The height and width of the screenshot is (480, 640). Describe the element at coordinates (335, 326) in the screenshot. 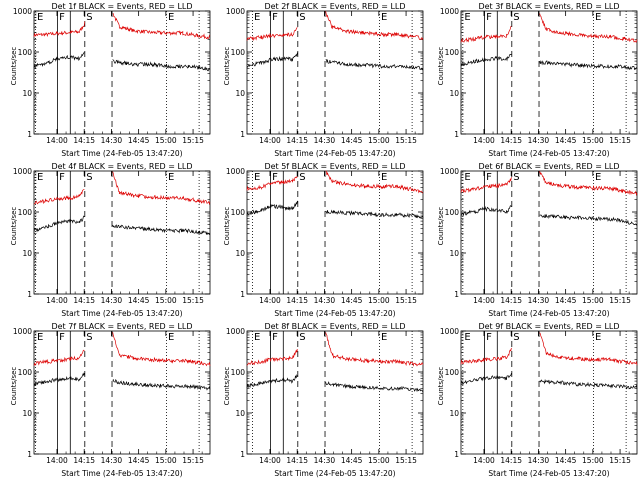

I see `chart-title: Det 8f BLACK = Events, RED = LLD` at that location.